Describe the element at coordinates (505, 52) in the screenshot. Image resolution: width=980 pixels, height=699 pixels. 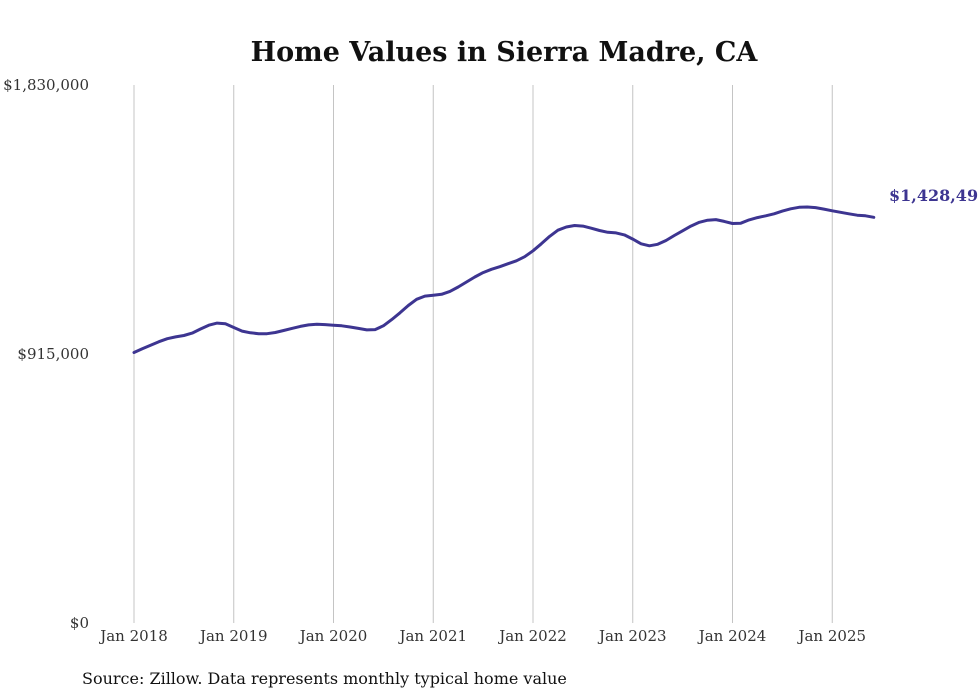
I see `chart-title: Home Values in Sierra Madre, CA` at that location.